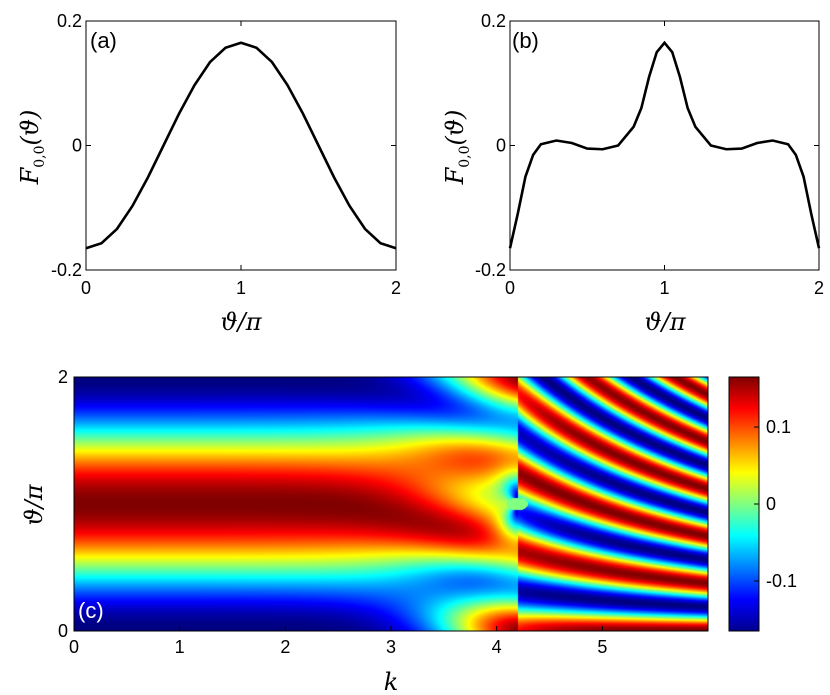 Image resolution: width=830 pixels, height=695 pixels. Describe the element at coordinates (241, 322) in the screenshot. I see `panel-a-xlabel: ϑ/π` at that location.